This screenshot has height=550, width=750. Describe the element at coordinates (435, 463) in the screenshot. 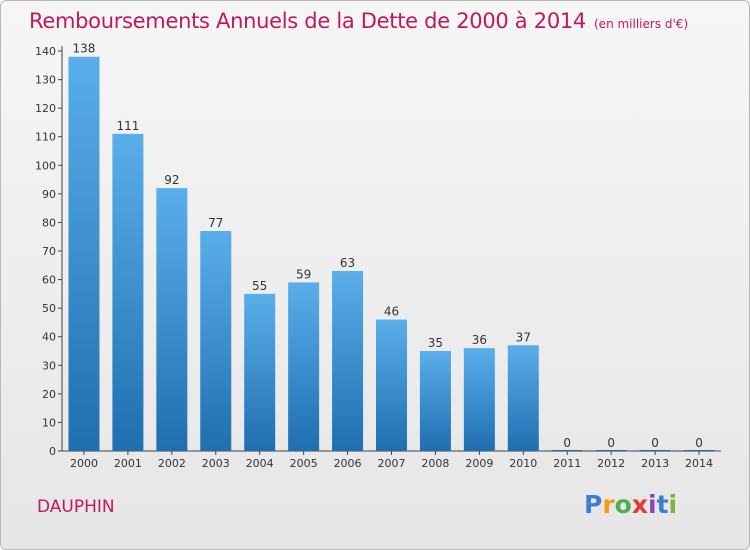

I see `x-tick-label-2008: 2008` at that location.